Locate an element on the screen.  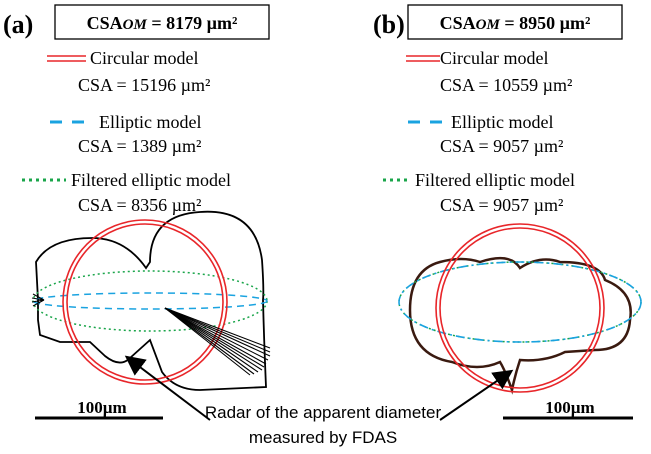
annotation-line-1: Radar of the apparent diameter is located at coordinates (323, 412).